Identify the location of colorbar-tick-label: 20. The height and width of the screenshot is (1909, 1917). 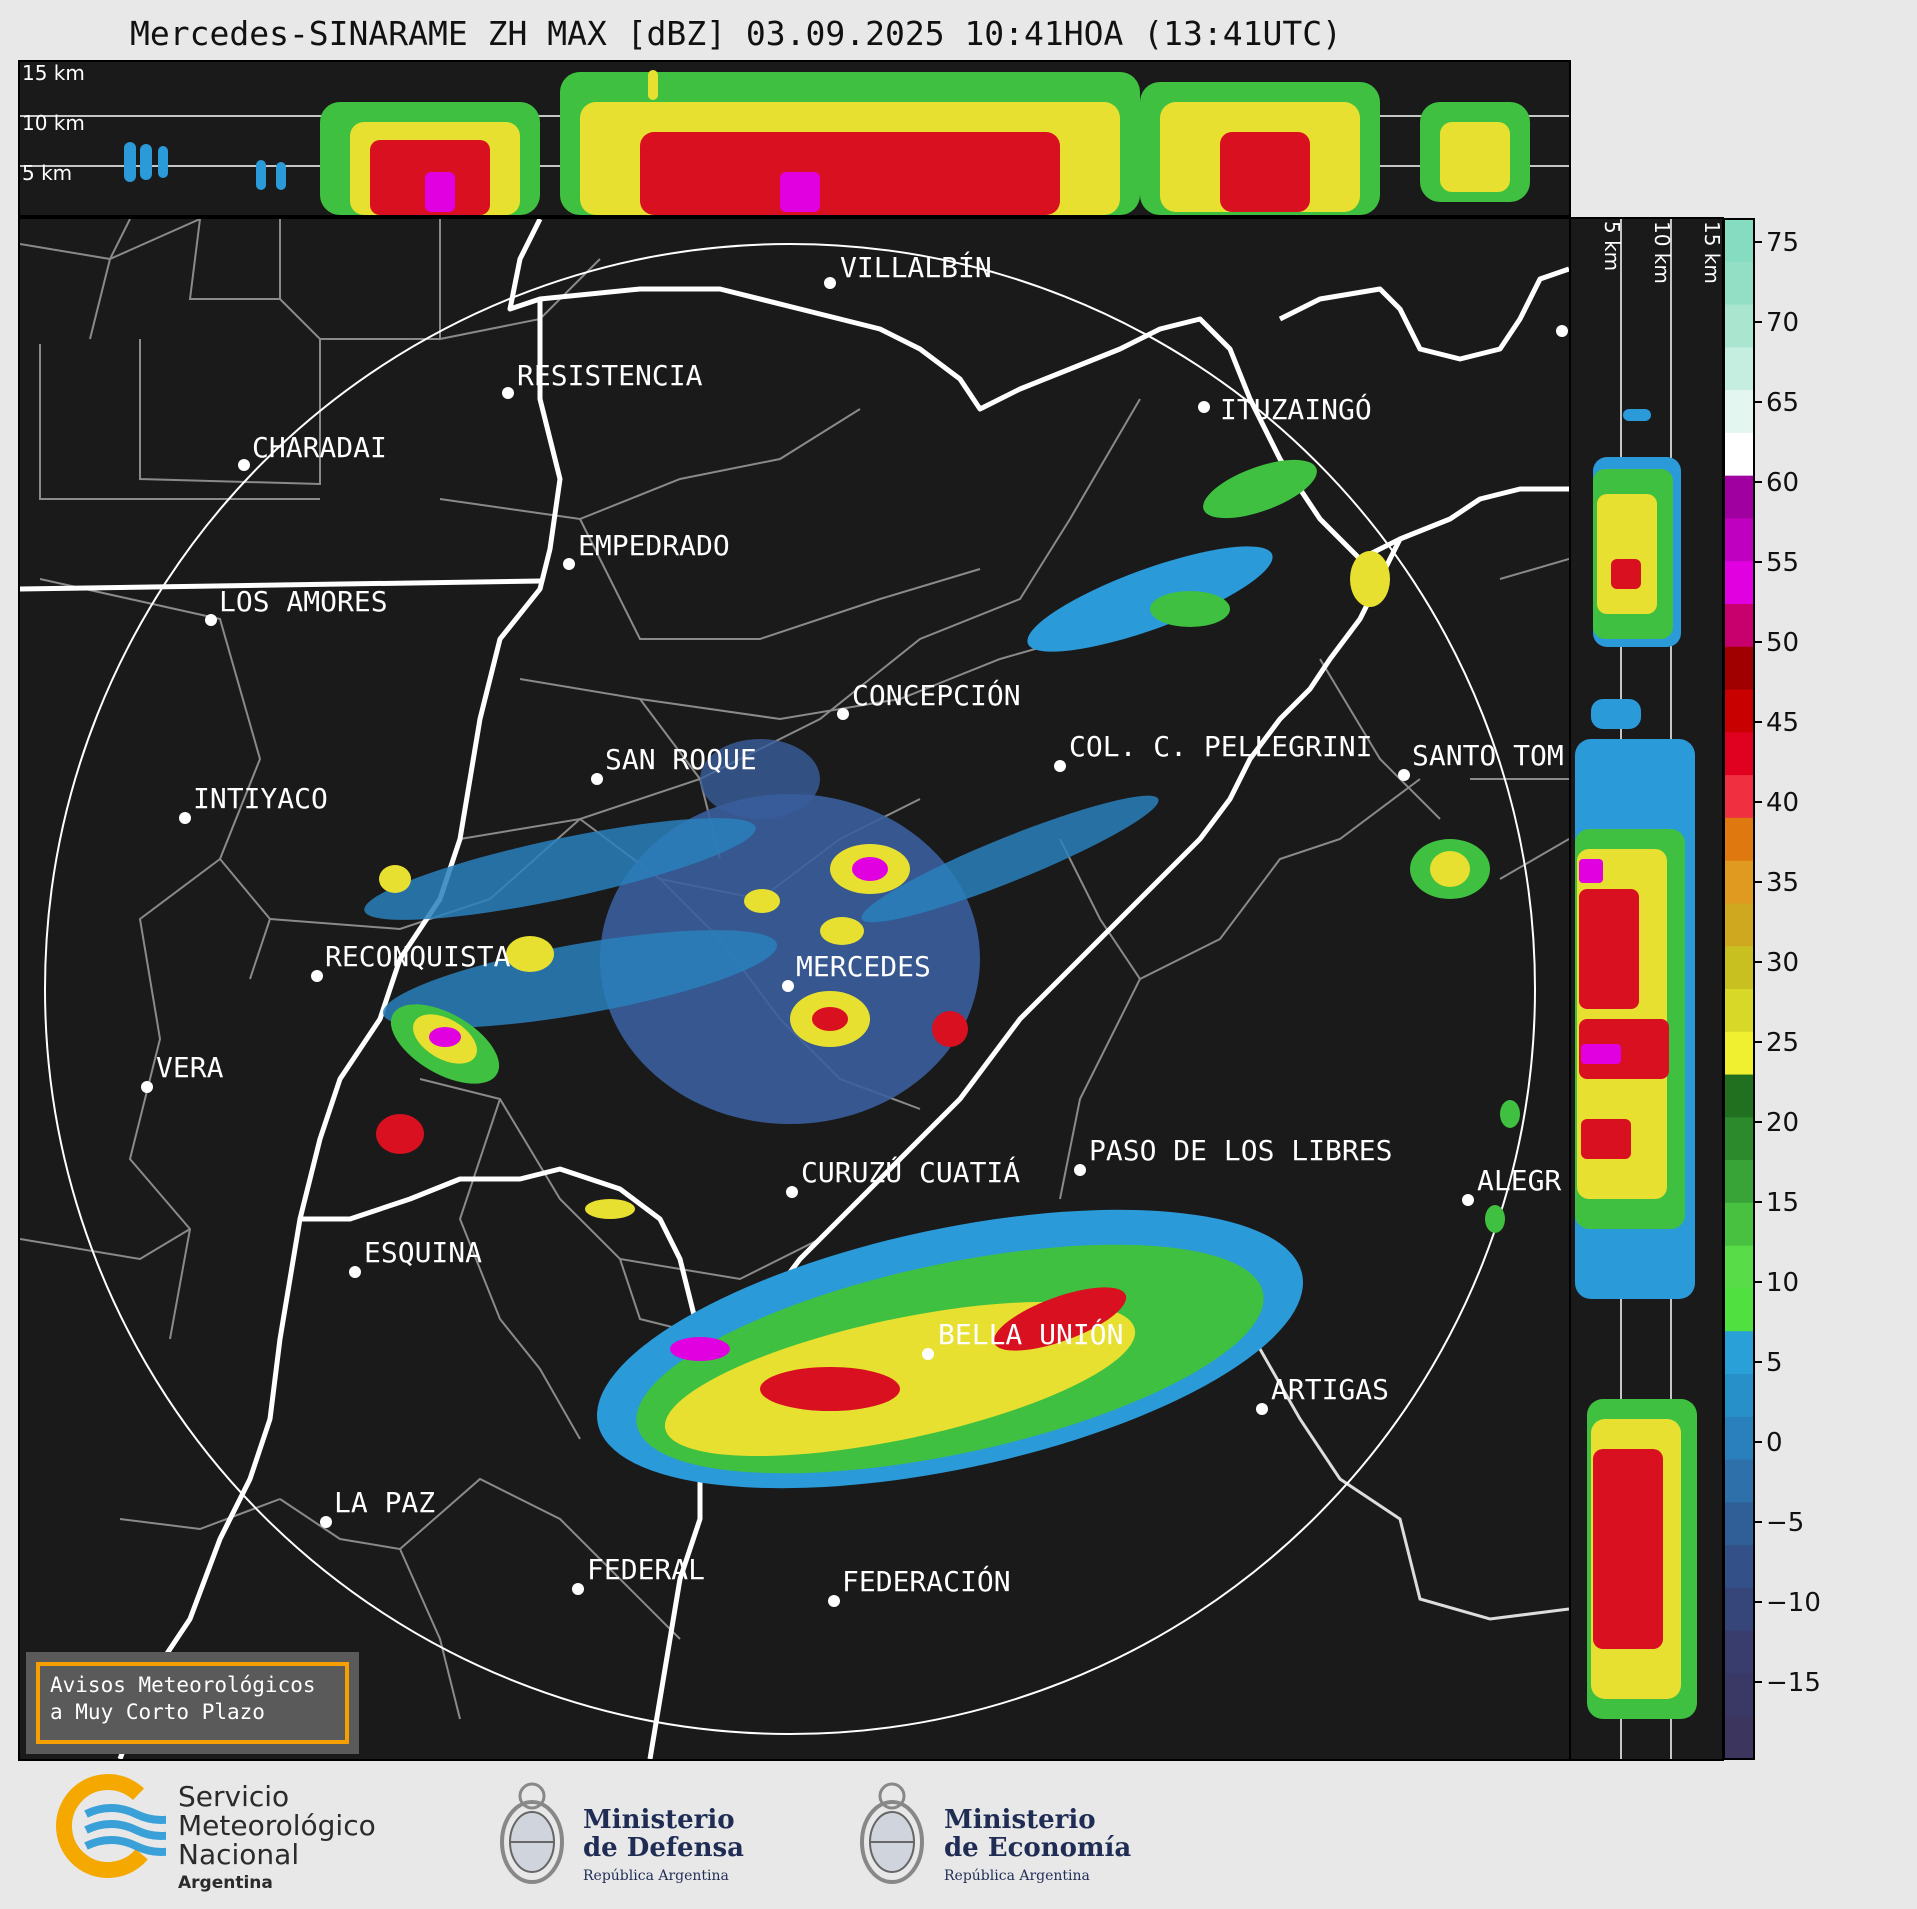
(1782, 1123).